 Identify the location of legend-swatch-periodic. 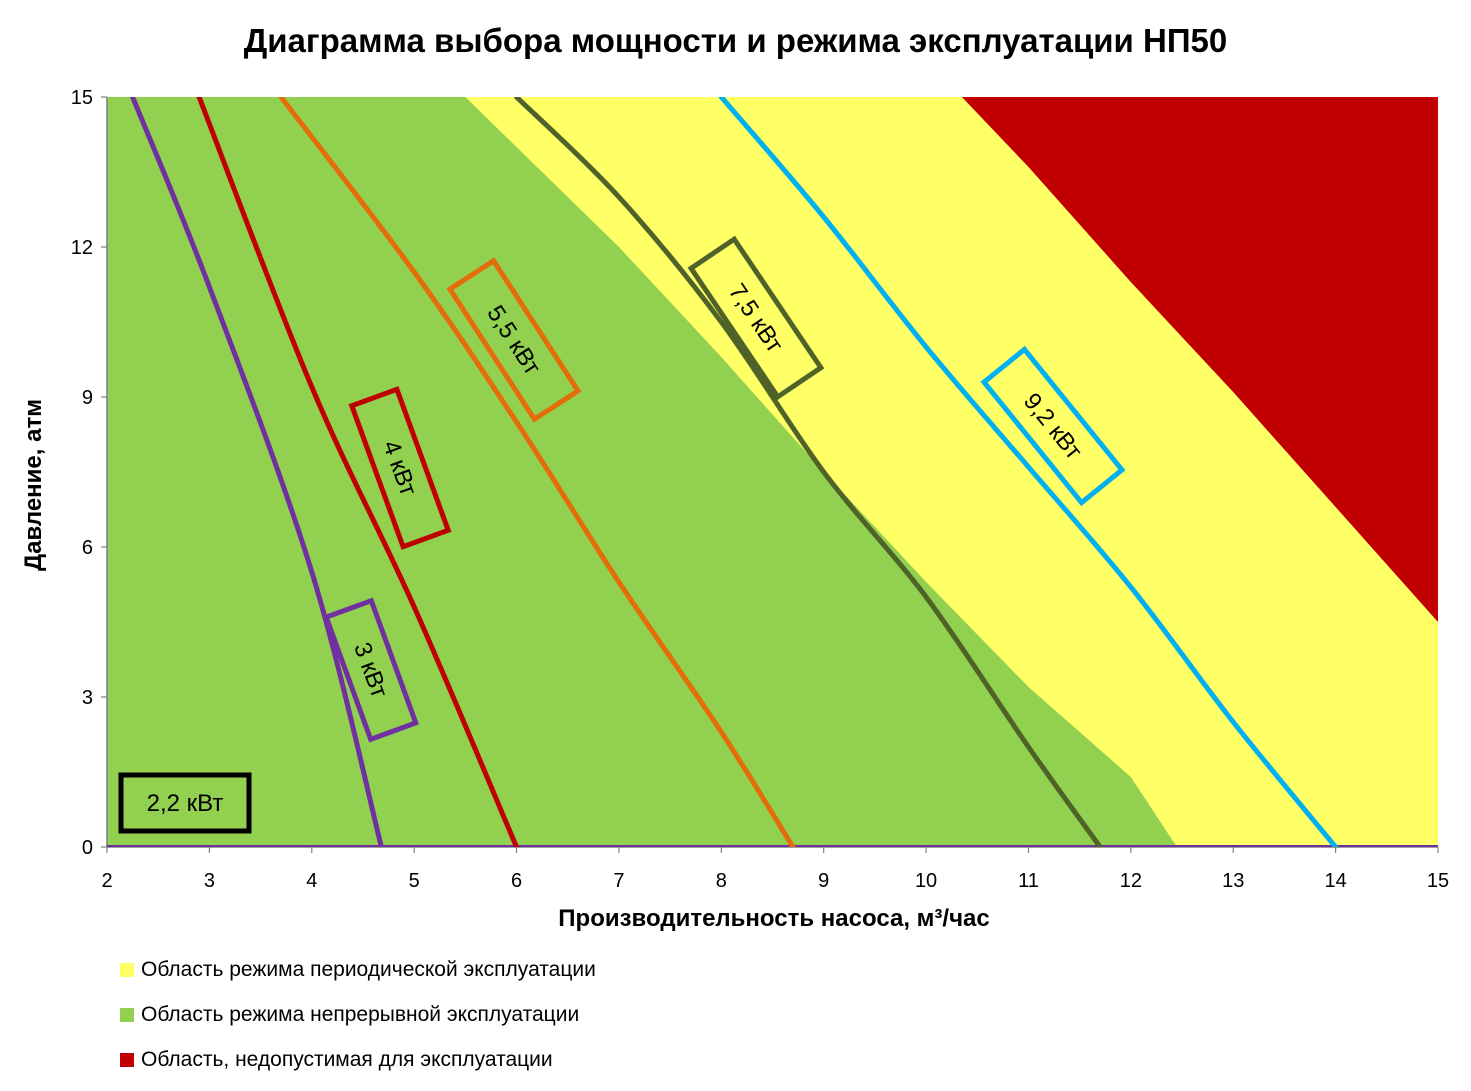
(127, 970).